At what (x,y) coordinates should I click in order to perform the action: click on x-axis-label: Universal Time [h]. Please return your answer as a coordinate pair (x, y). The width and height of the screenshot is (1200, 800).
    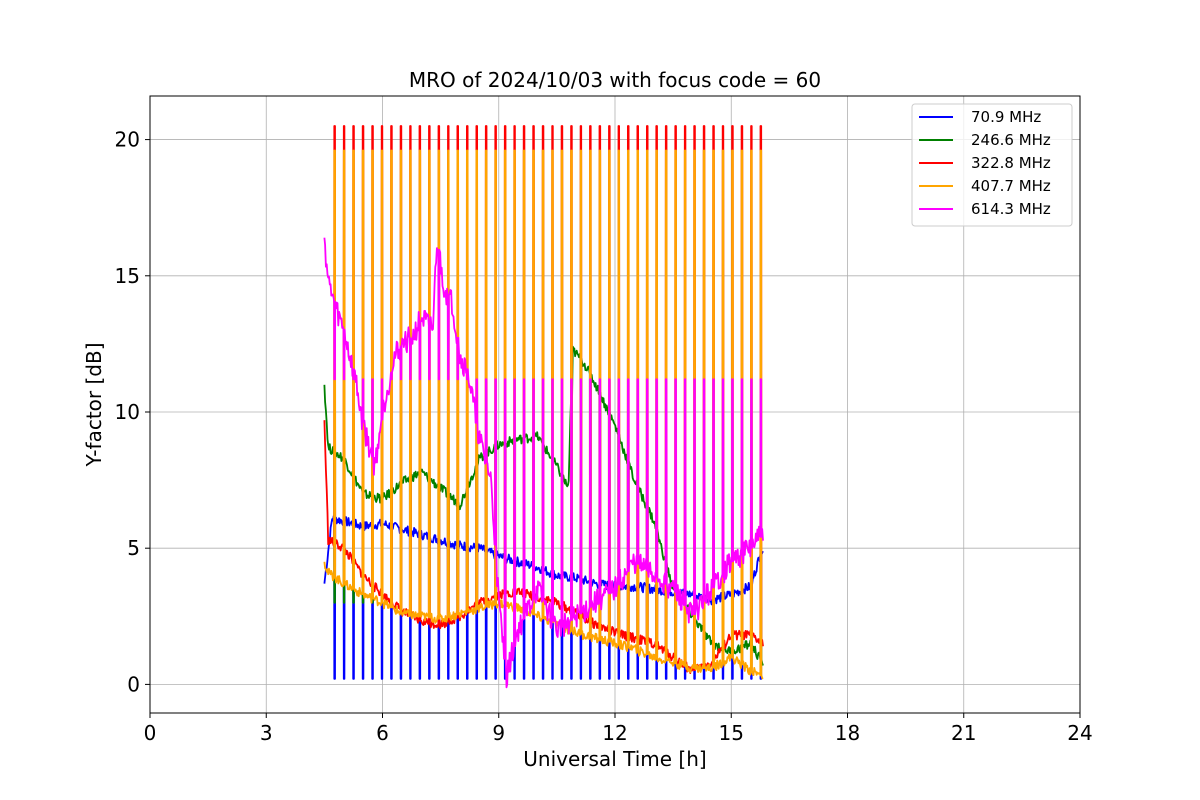
    Looking at the image, I should click on (614, 759).